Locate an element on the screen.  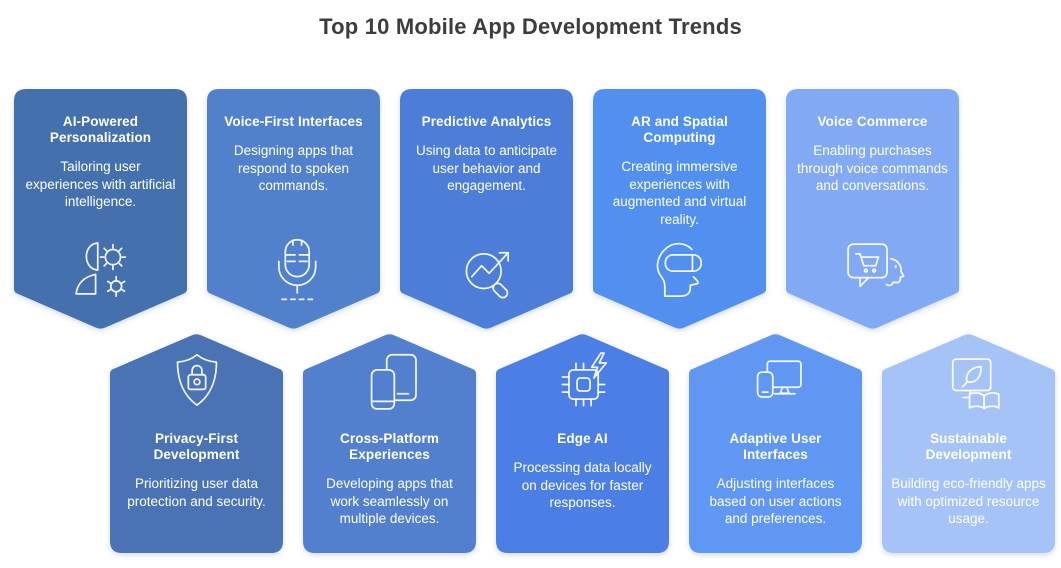
shield-lock-icon is located at coordinates (197, 384).